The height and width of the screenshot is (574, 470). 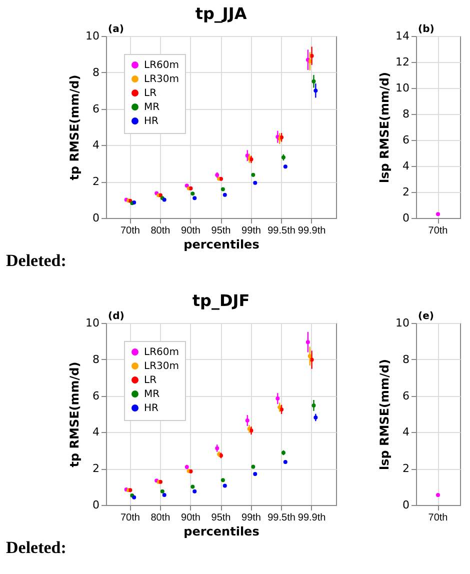 What do you see at coordinates (403, 36) in the screenshot?
I see `y-tick-label: 14` at bounding box center [403, 36].